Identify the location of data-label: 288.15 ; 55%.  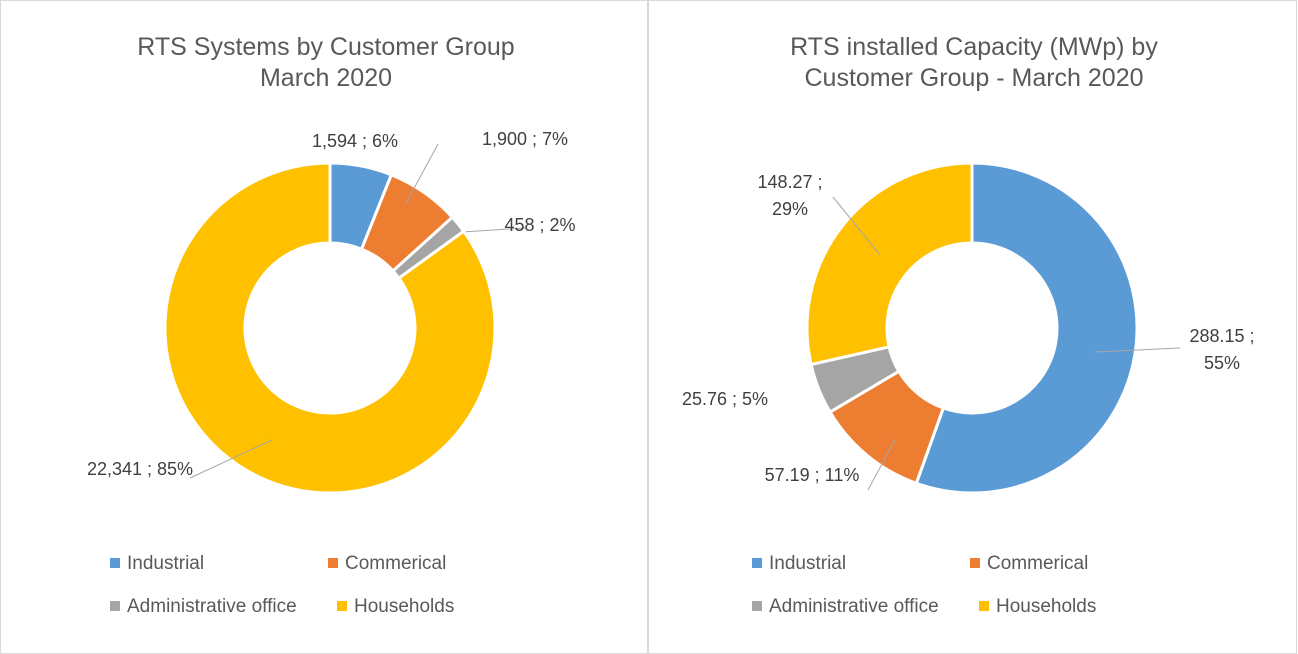
(1222, 349).